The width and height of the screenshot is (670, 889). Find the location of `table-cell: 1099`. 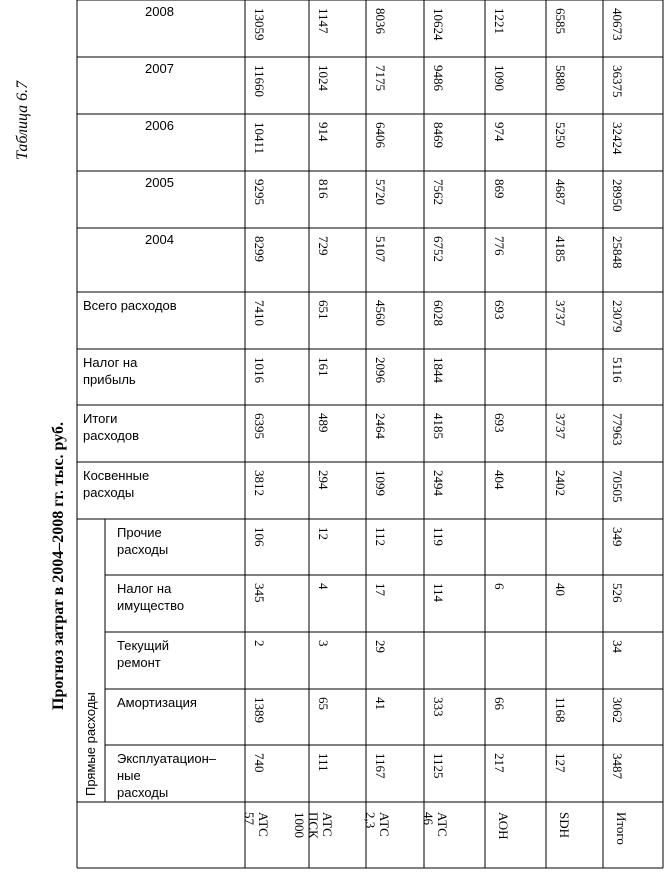

table-cell: 1099 is located at coordinates (380, 483).